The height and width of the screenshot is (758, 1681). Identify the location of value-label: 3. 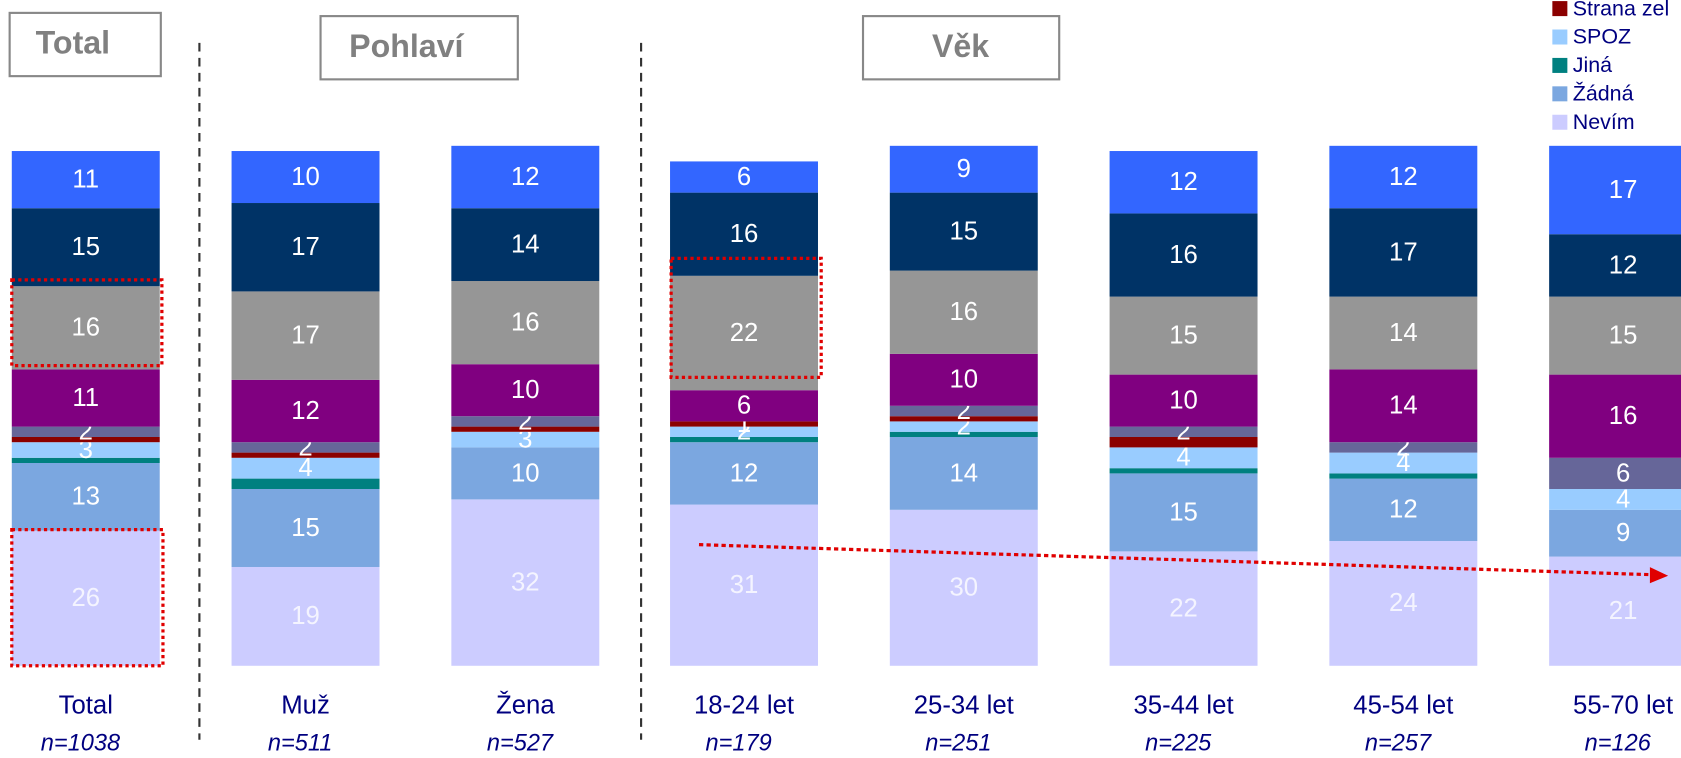
(86, 450).